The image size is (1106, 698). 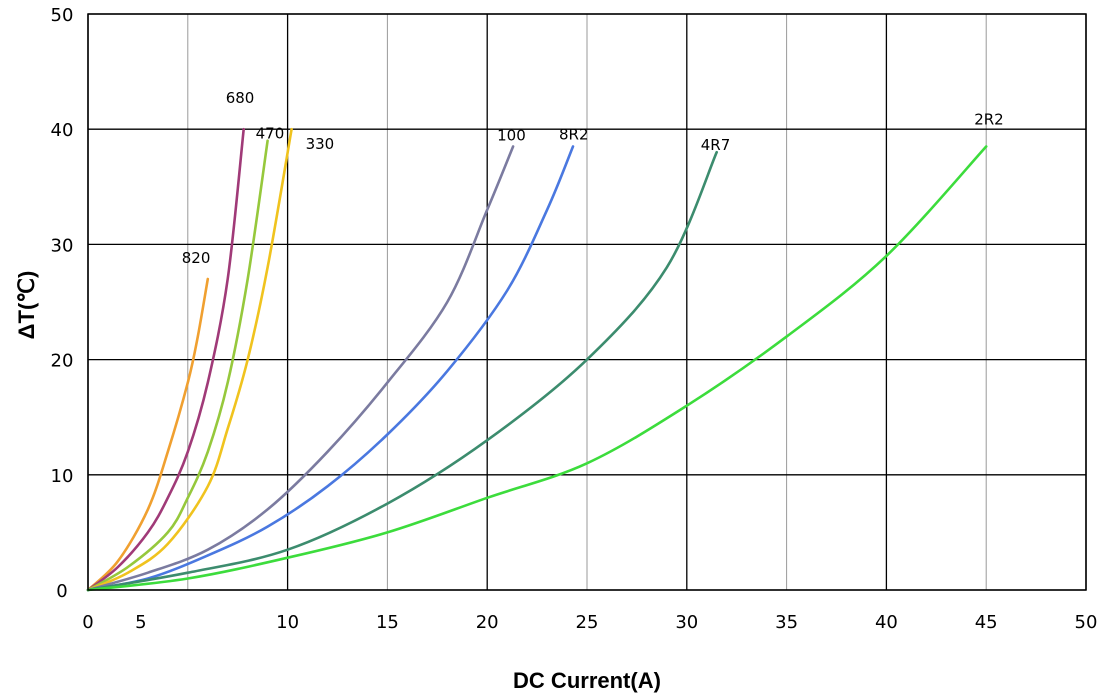 I want to click on x-tick-label: 30, so click(x=686, y=622).